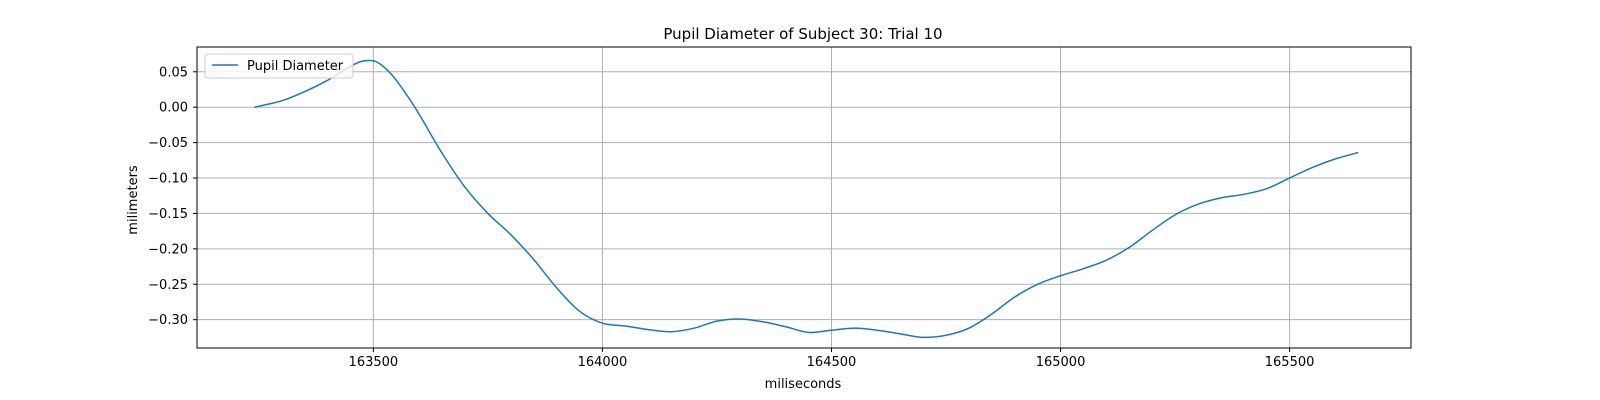  What do you see at coordinates (803, 384) in the screenshot?
I see `x-axis-label: miliseconds` at bounding box center [803, 384].